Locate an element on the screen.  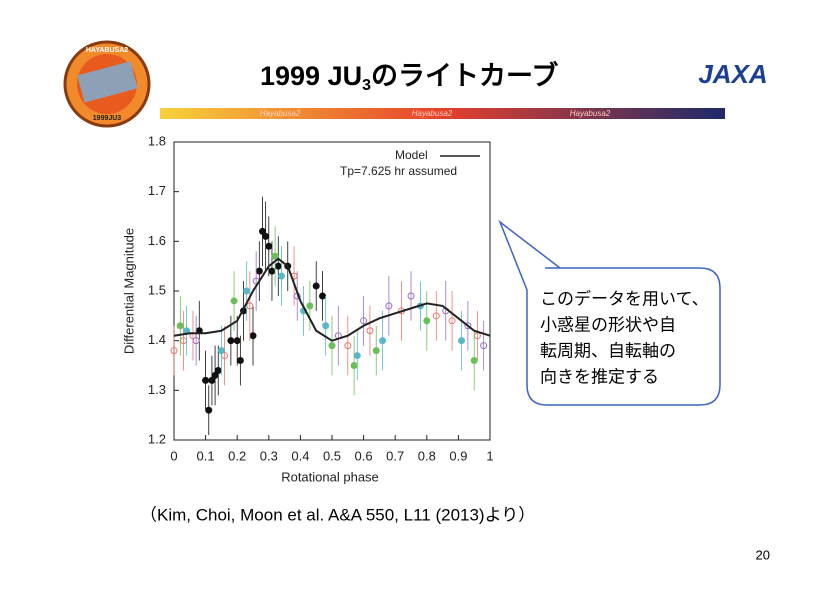
legend-label: Model is located at coordinates (411, 155).